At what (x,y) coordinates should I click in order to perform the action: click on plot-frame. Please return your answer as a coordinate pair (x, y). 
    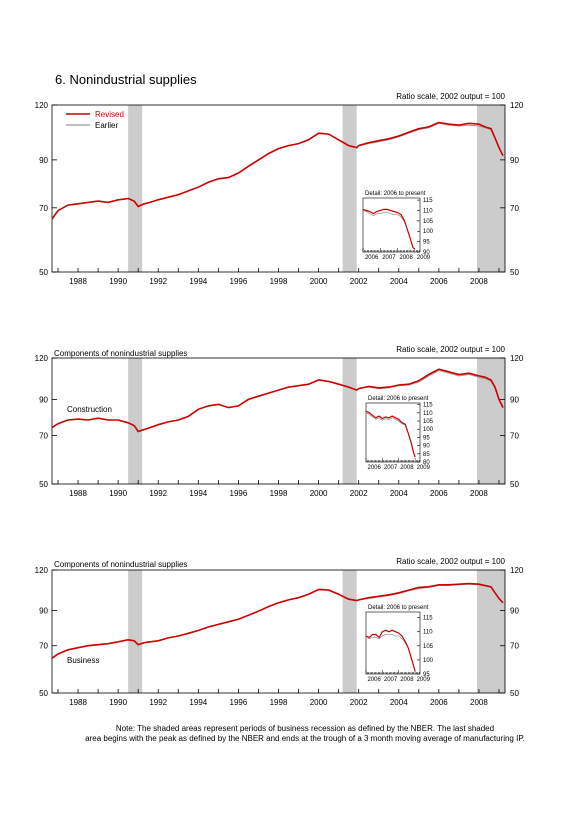
    Looking at the image, I should click on (278, 631).